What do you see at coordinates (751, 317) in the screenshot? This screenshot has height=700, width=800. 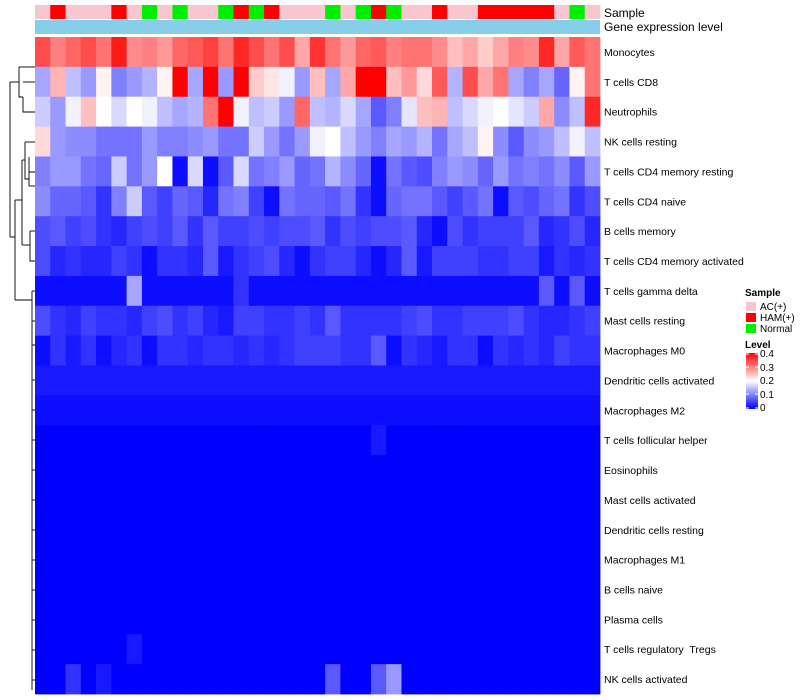 I see `legend-swatch-ham` at bounding box center [751, 317].